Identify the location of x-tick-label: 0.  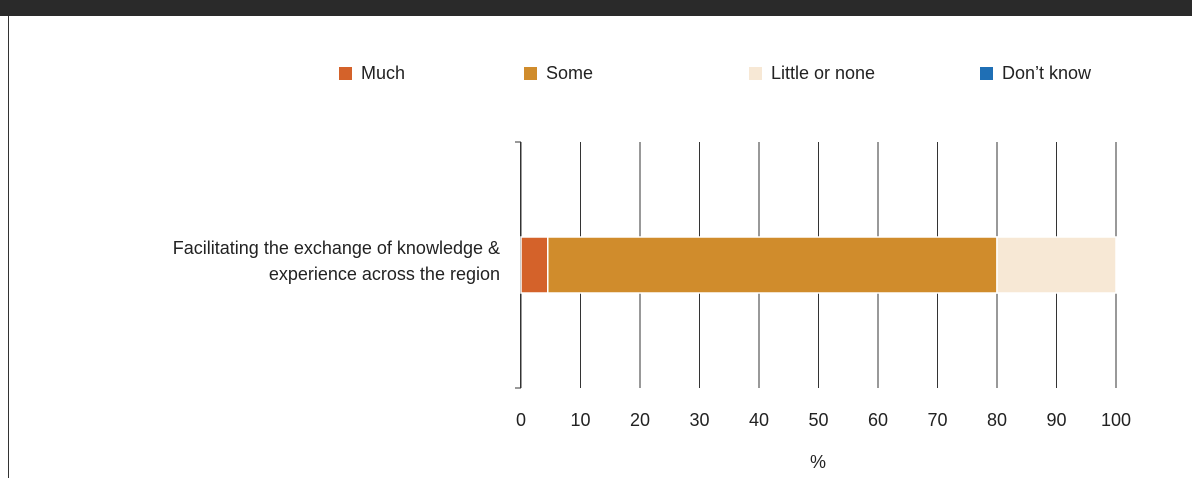
(521, 420).